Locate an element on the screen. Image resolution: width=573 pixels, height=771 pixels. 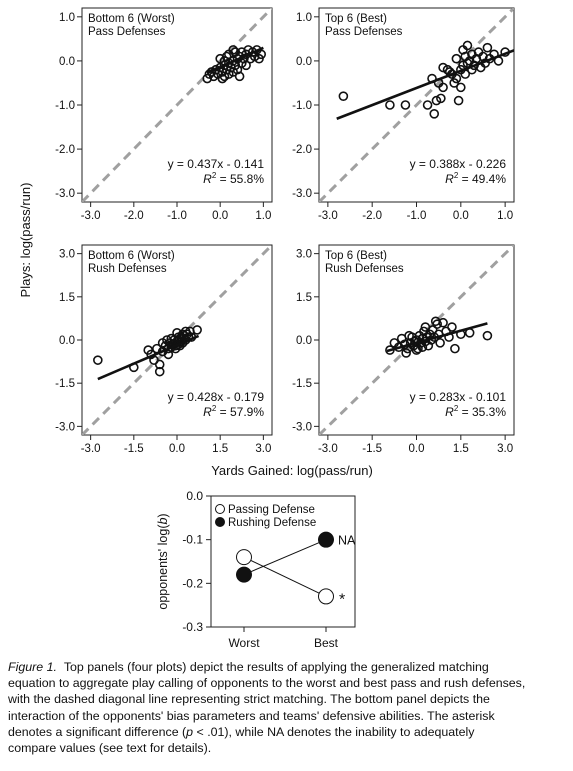
shared-y-axis-label: Plays: log(pass/run) is located at coordinates (25, 240).